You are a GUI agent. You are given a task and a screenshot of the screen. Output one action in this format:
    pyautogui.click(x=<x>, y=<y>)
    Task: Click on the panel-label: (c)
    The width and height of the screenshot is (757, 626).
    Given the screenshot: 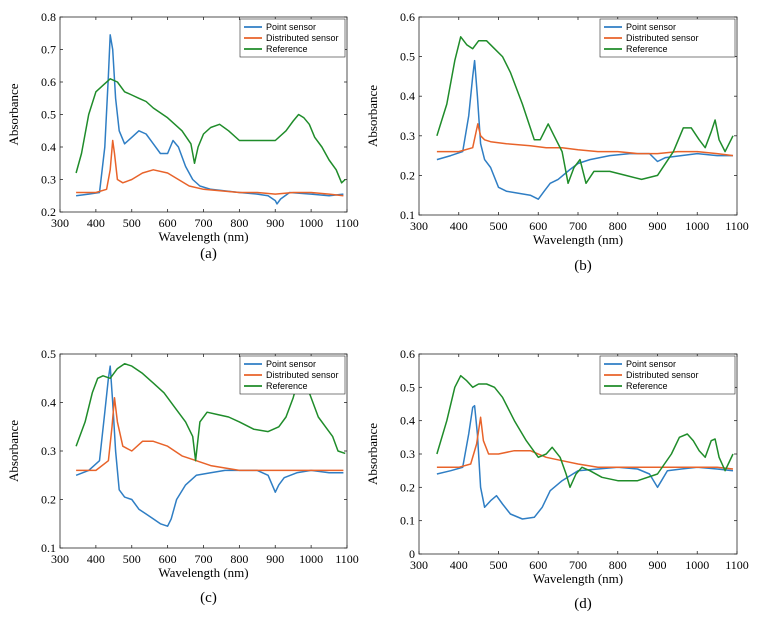 What is the action you would take?
    pyautogui.click(x=208, y=598)
    